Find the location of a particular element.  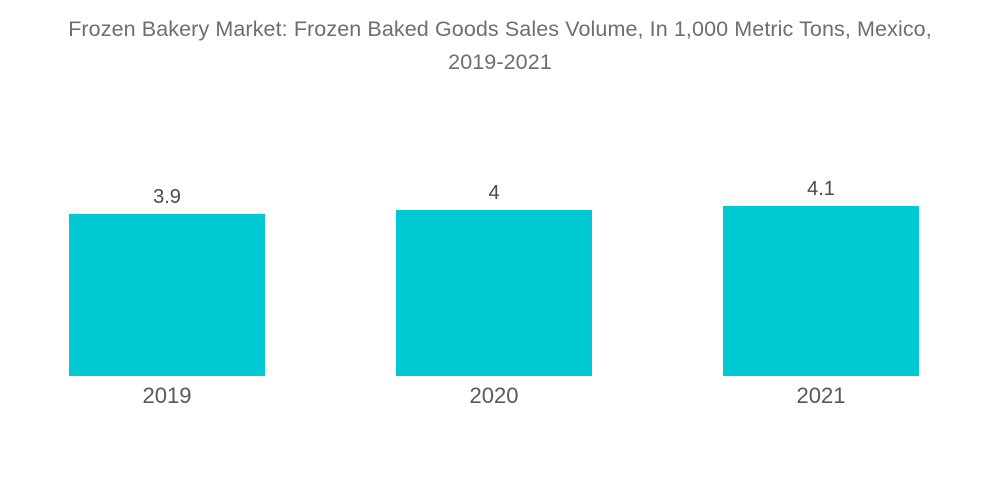

x-axis-label-2020: 2020 is located at coordinates (494, 395).